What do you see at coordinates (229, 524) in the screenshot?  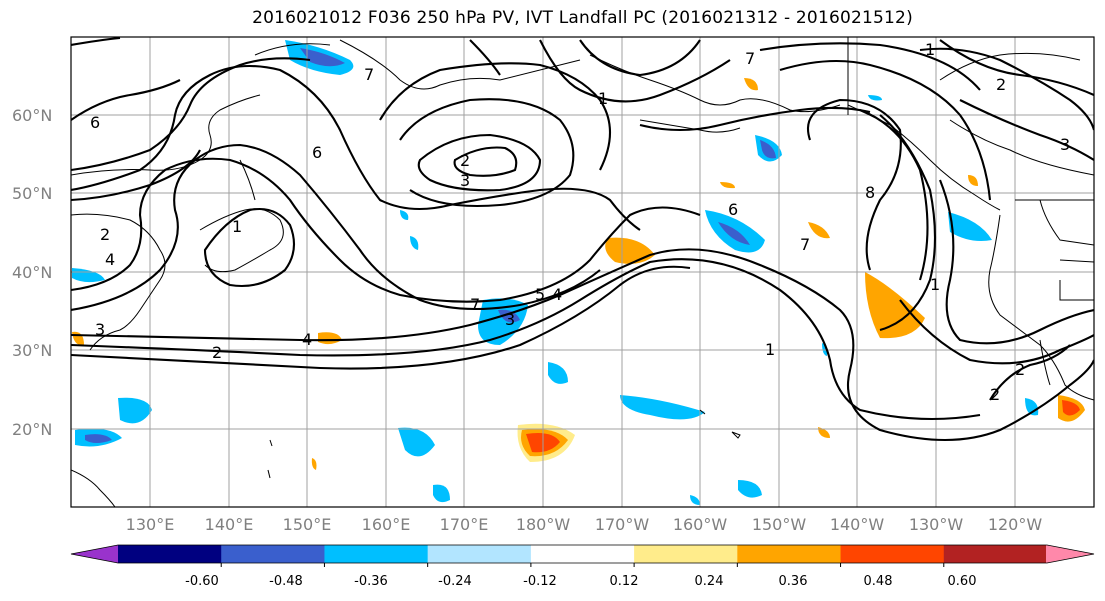 I see `lon-label: 140°E` at bounding box center [229, 524].